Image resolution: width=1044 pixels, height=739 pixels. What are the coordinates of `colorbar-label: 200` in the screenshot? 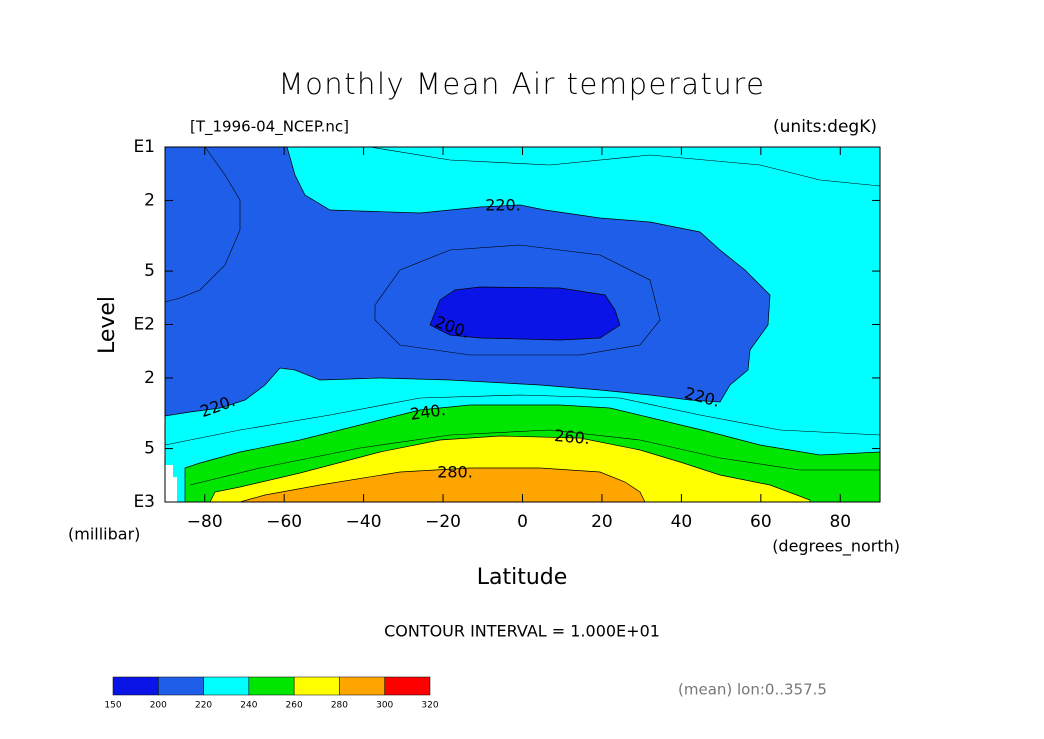 It's located at (158, 706).